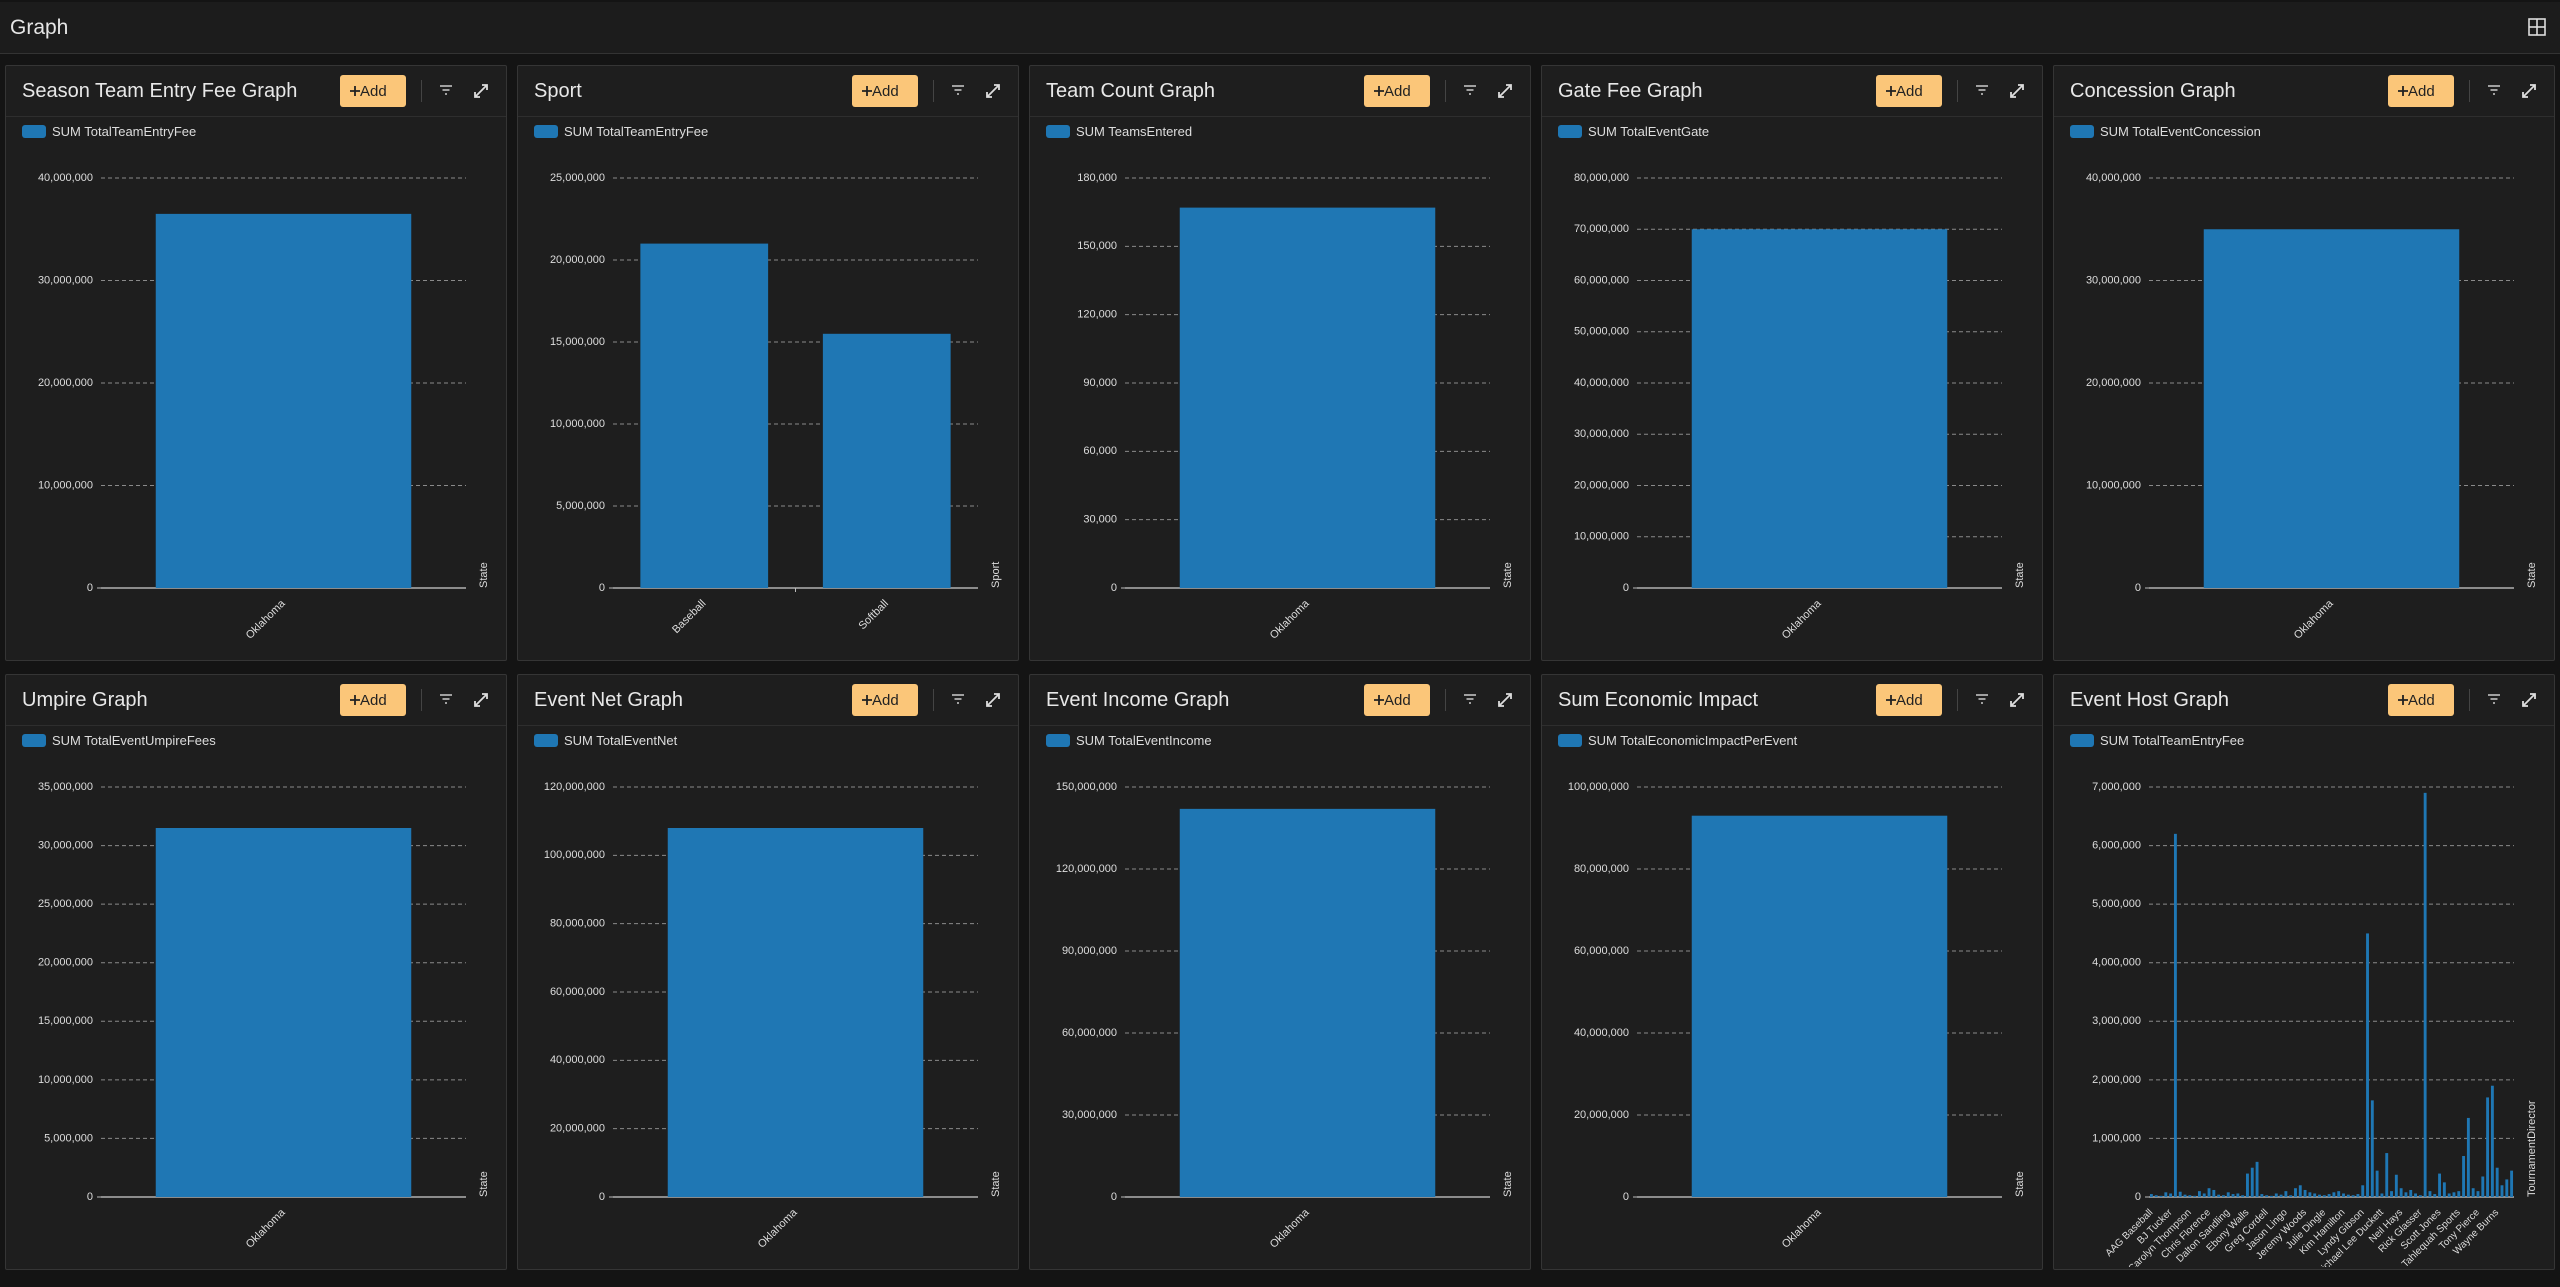 The width and height of the screenshot is (2560, 1287). I want to click on panel-title: Umpire Graph, so click(85, 700).